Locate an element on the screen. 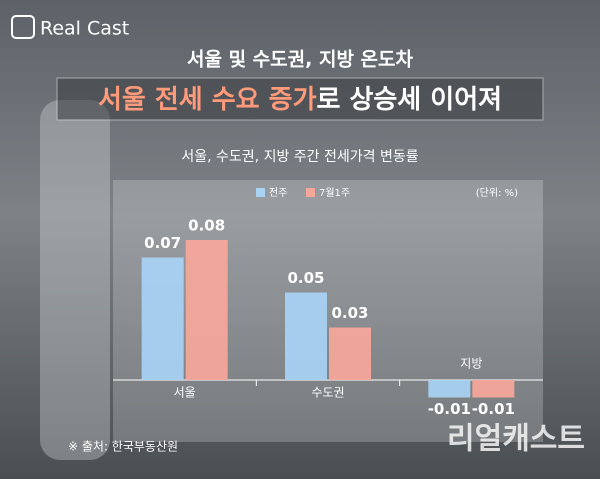 This screenshot has width=600, height=479. brand: Real Cast is located at coordinates (84, 29).